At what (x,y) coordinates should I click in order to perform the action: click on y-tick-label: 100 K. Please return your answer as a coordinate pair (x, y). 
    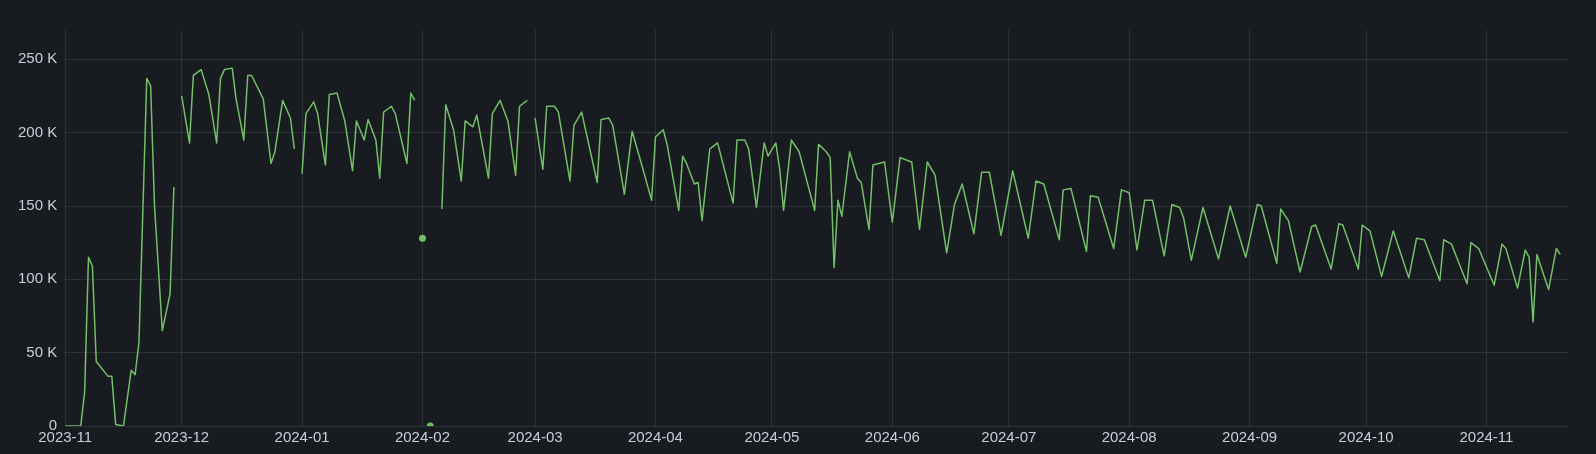
    Looking at the image, I should click on (38, 278).